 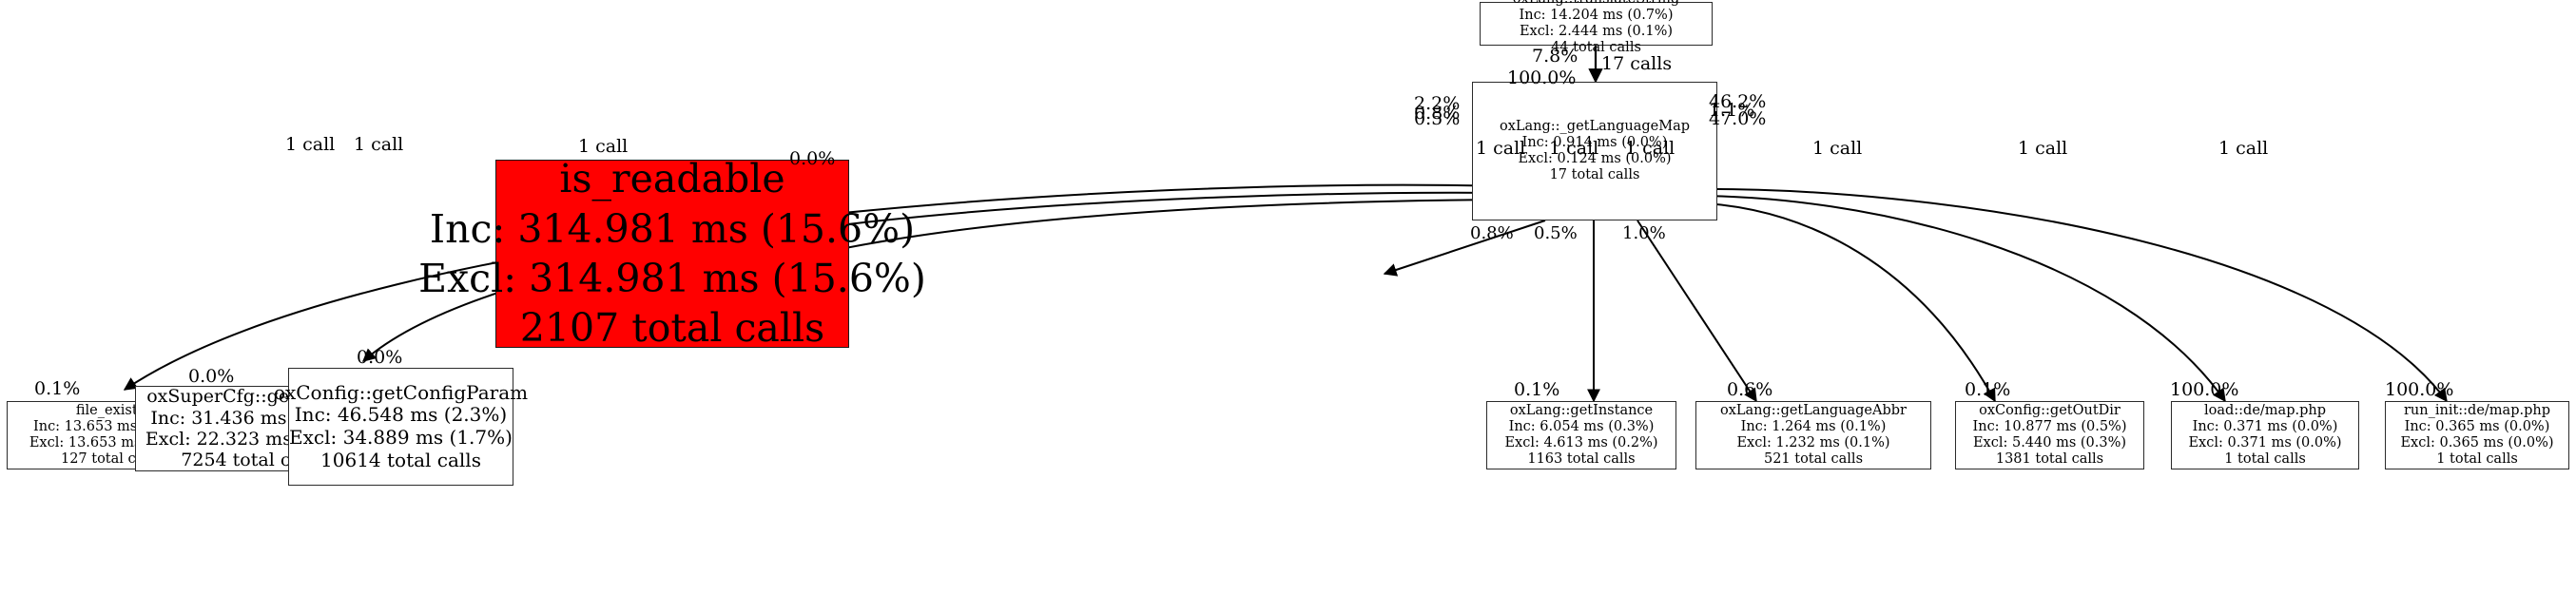 What do you see at coordinates (1837, 148) in the screenshot?
I see `edge-label-call-getoutdir: 1 call` at bounding box center [1837, 148].